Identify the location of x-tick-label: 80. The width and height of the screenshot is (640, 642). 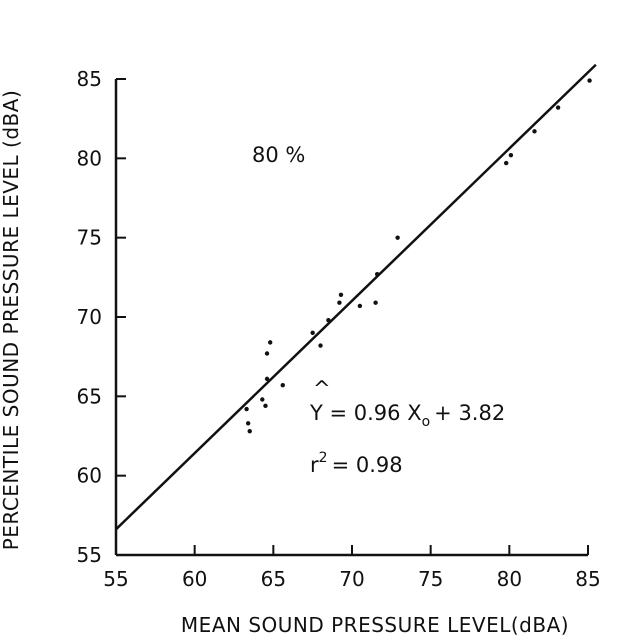
(509, 579).